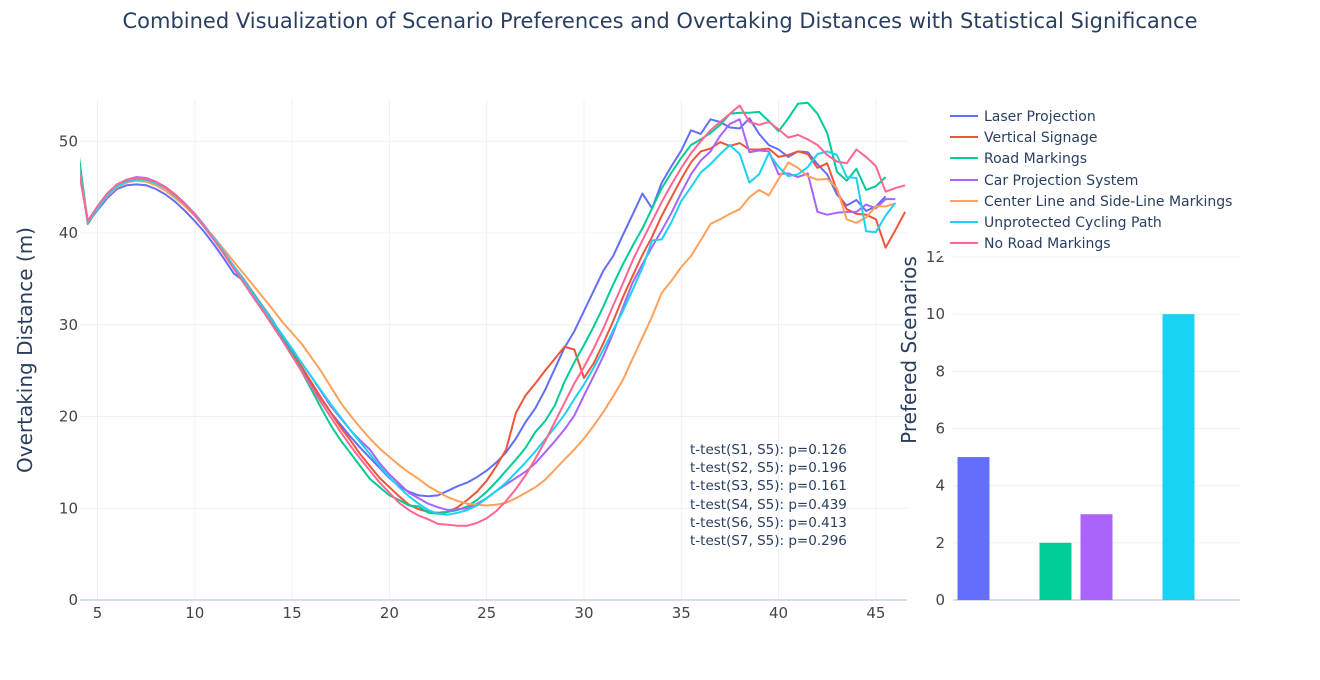 This screenshot has height=680, width=1320. I want to click on legend-item-road-markings: Road Markings, so click(1018, 159).